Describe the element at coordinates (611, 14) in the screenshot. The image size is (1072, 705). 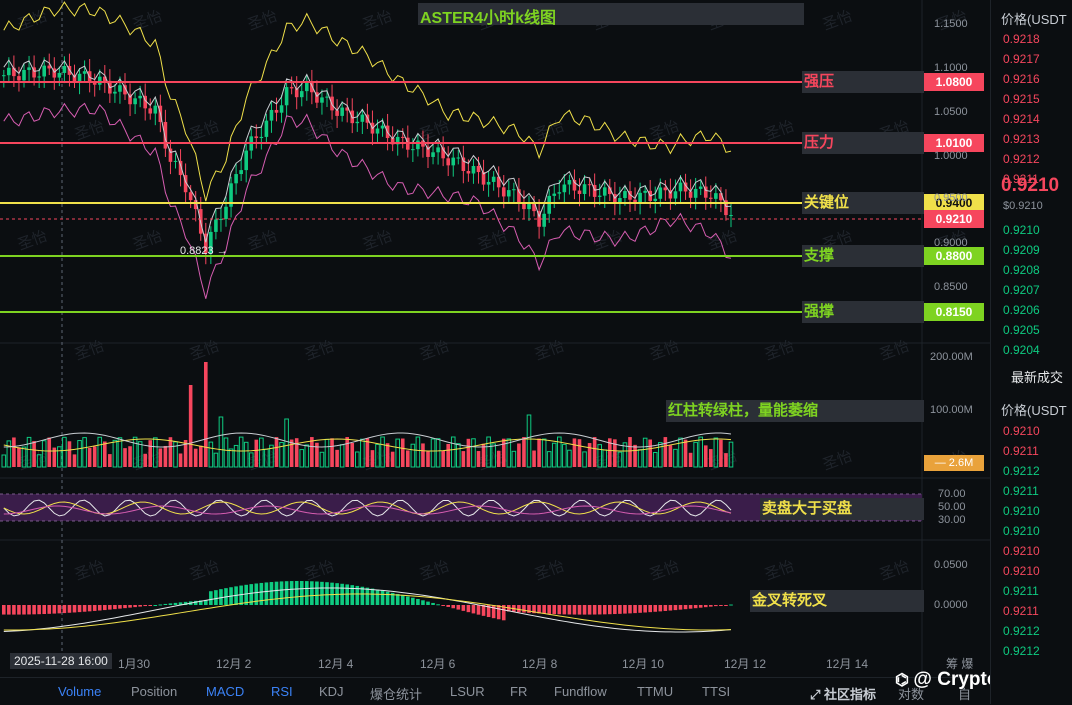
I see `chart-title-box` at that location.